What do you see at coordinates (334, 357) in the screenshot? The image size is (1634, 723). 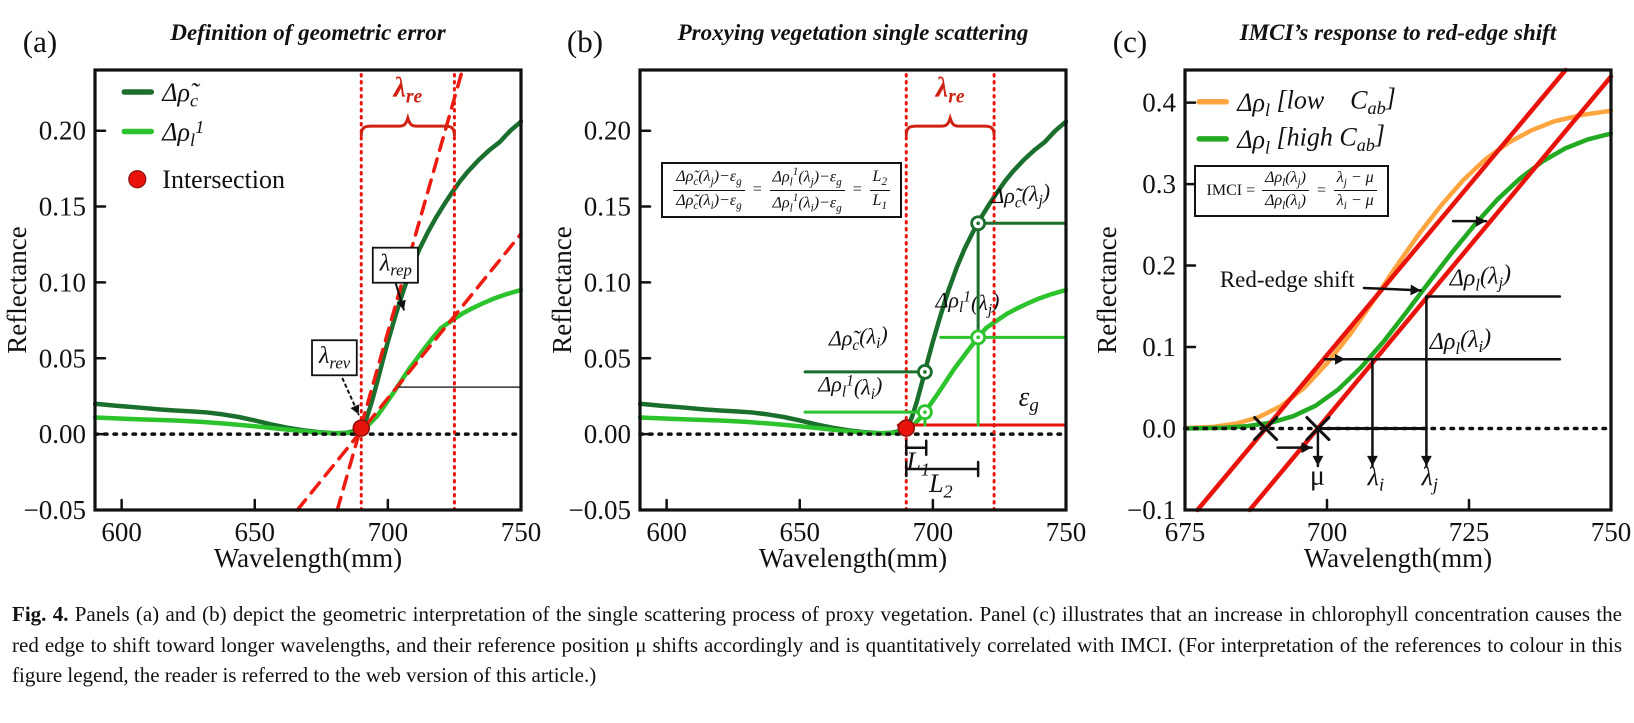 I see `boxed-label: λrev` at bounding box center [334, 357].